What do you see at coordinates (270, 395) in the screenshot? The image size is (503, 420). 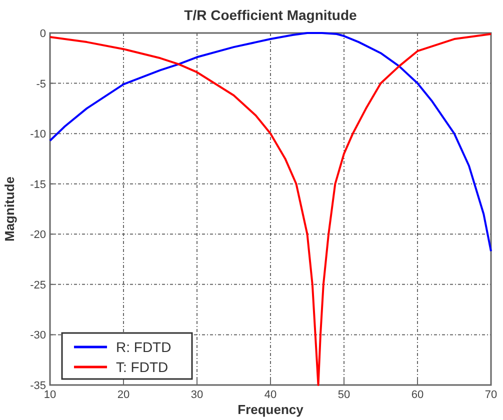 I see `x-tick-label: 40` at bounding box center [270, 395].